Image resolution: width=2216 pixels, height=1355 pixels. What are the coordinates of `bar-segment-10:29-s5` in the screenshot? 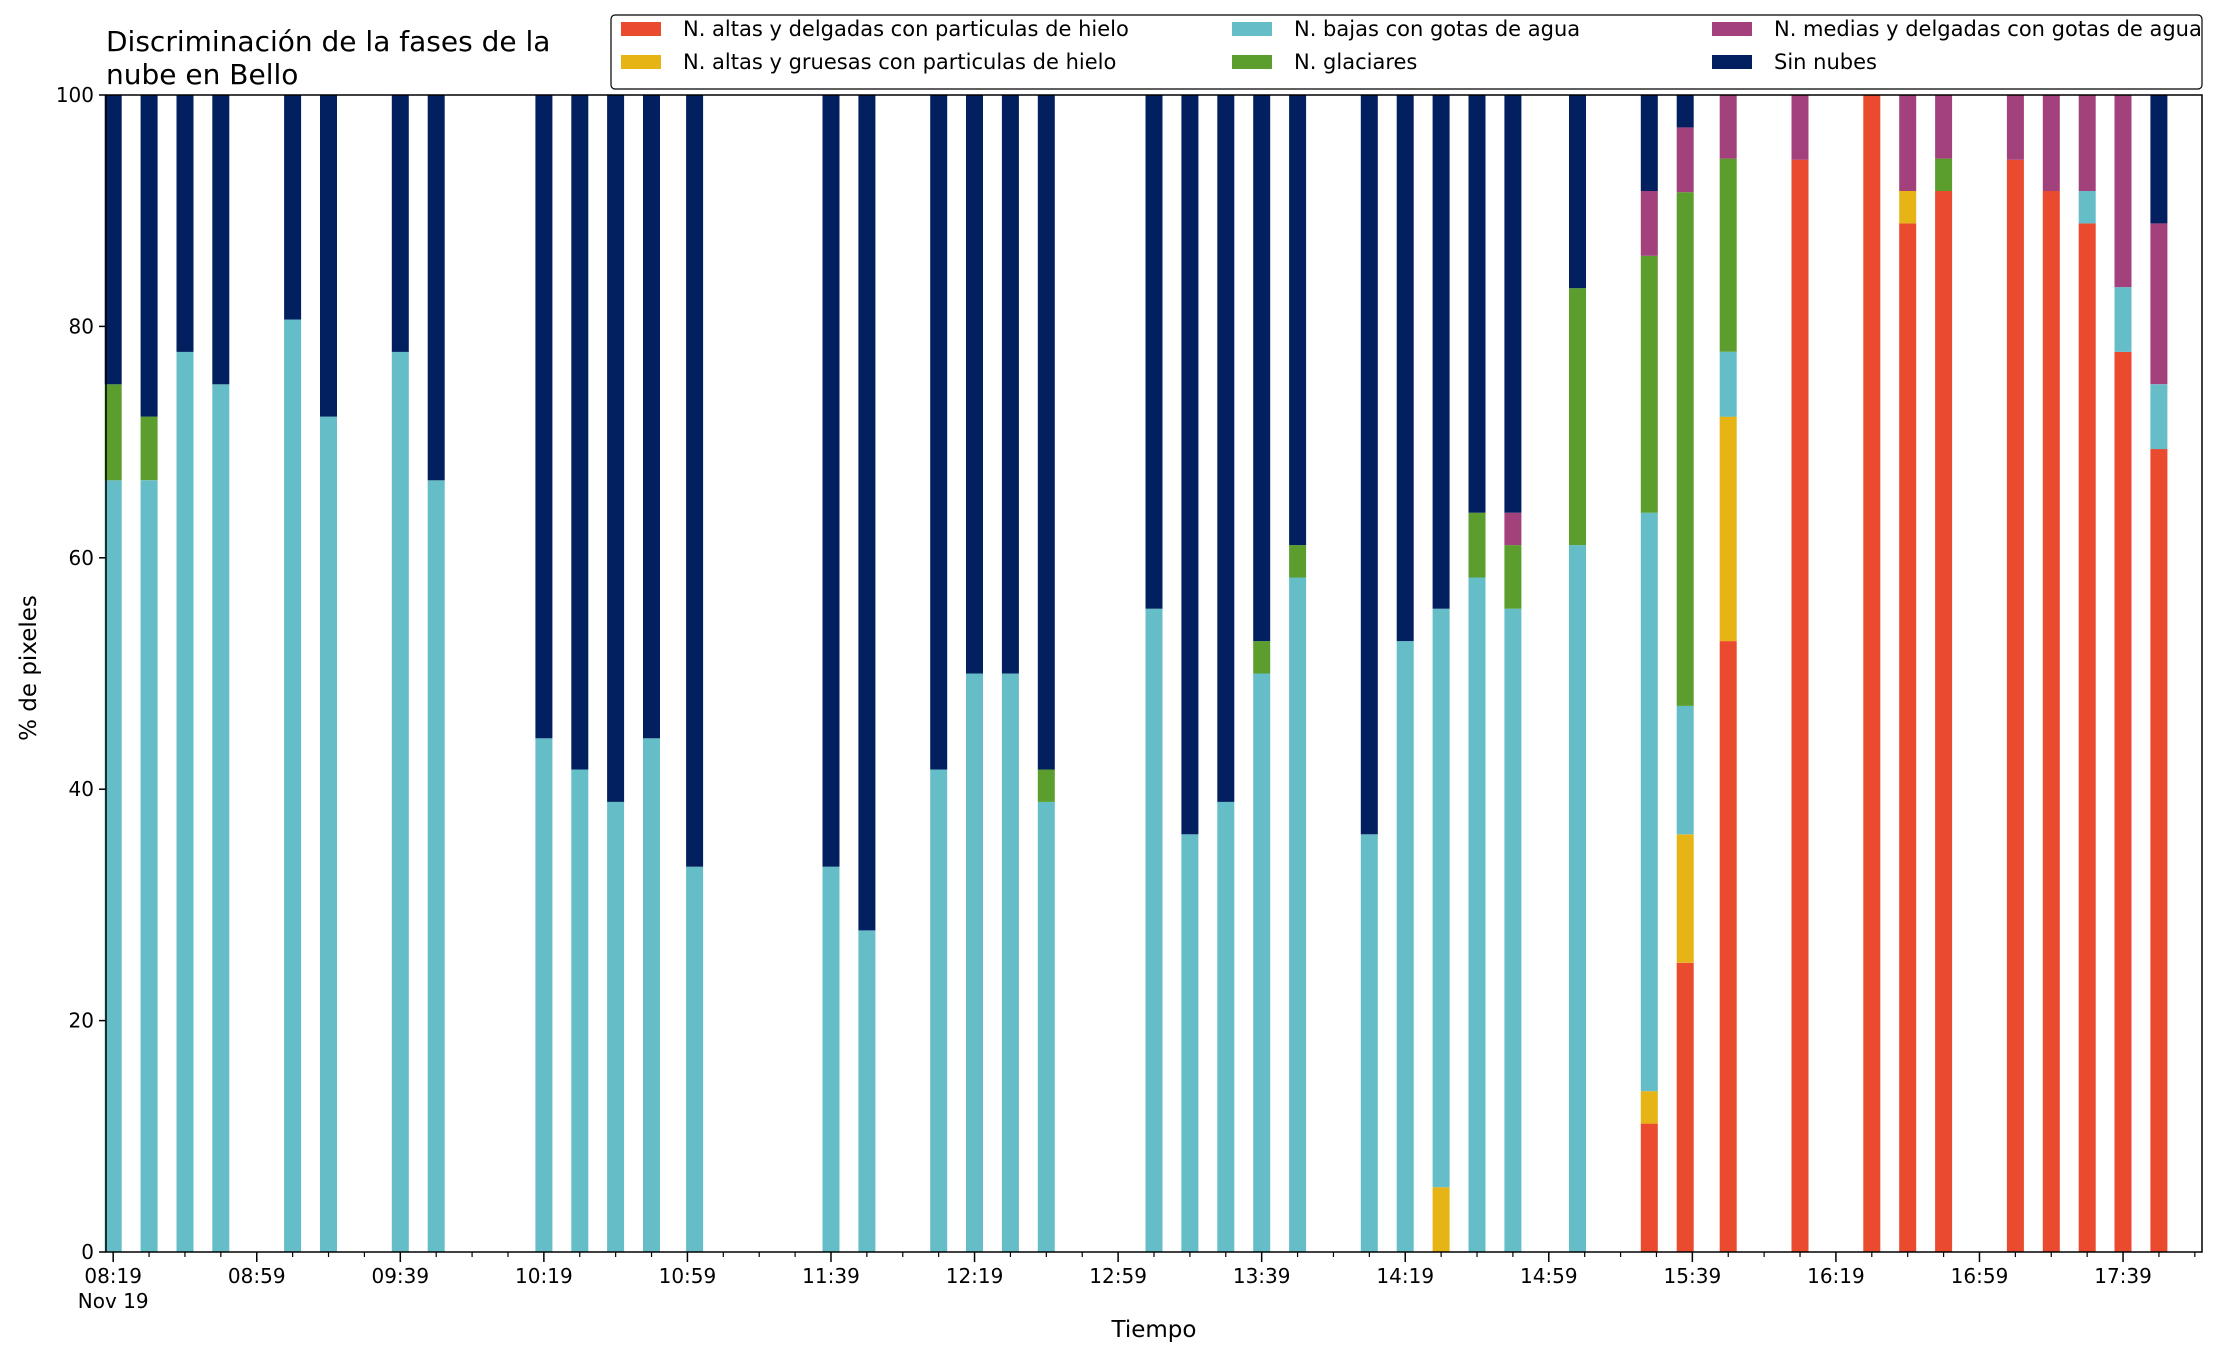 It's located at (580, 432).